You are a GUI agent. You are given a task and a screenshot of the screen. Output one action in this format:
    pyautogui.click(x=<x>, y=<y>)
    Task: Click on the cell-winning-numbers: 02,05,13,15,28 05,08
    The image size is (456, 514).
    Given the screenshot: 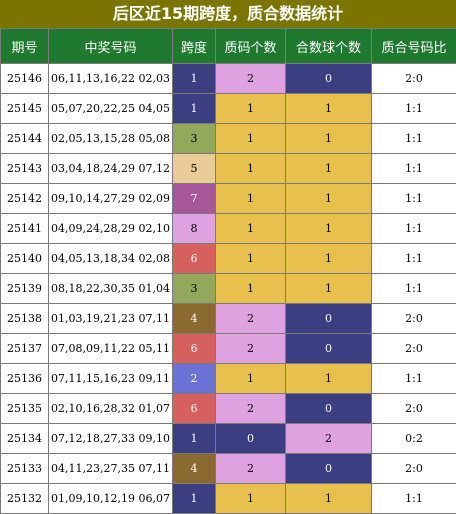 What is the action you would take?
    pyautogui.click(x=111, y=139)
    